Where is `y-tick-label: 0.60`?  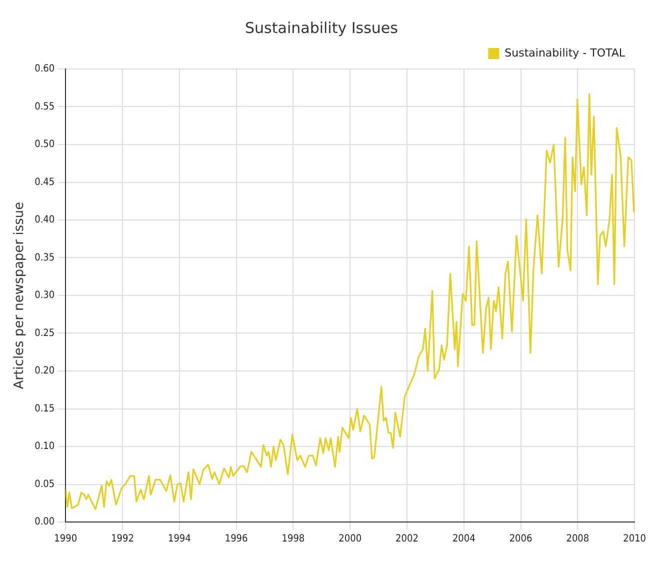
y-tick-label: 0.60 is located at coordinates (44, 69).